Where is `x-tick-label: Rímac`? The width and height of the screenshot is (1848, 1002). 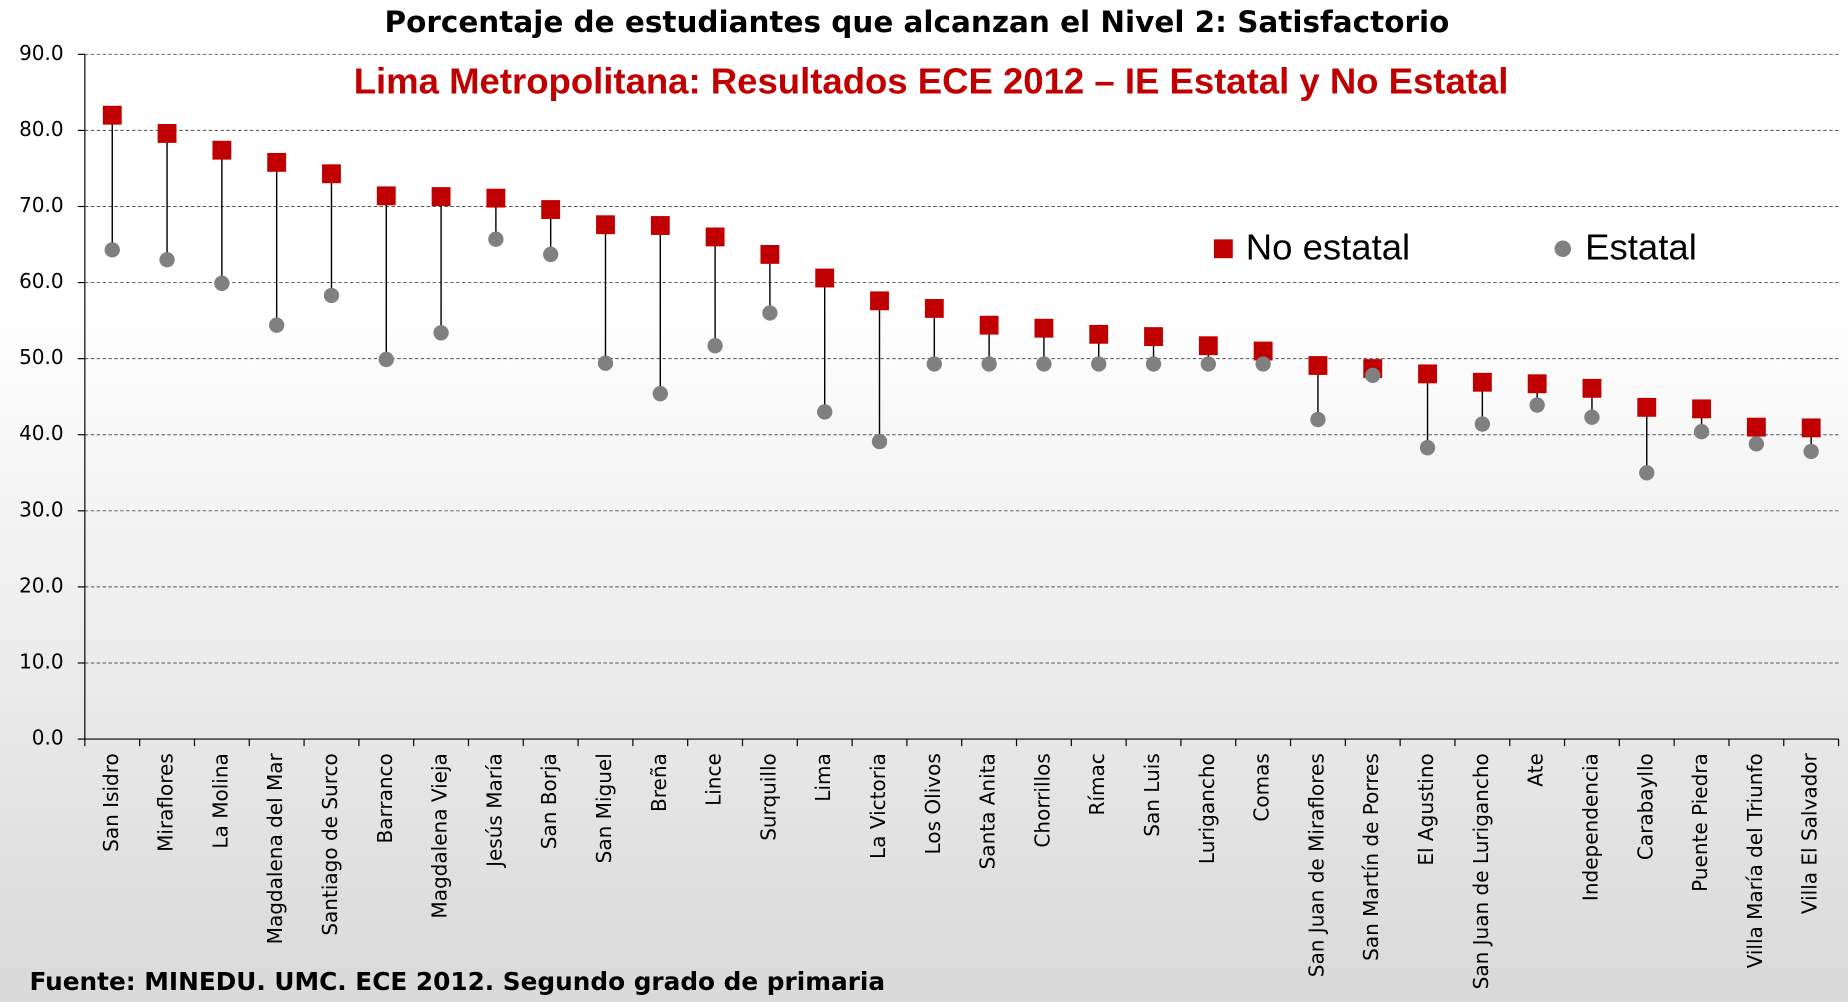
x-tick-label: Rímac is located at coordinates (1097, 784).